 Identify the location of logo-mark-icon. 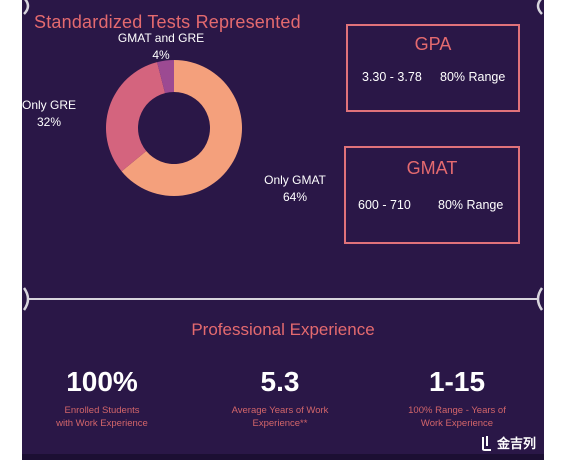
(486, 443).